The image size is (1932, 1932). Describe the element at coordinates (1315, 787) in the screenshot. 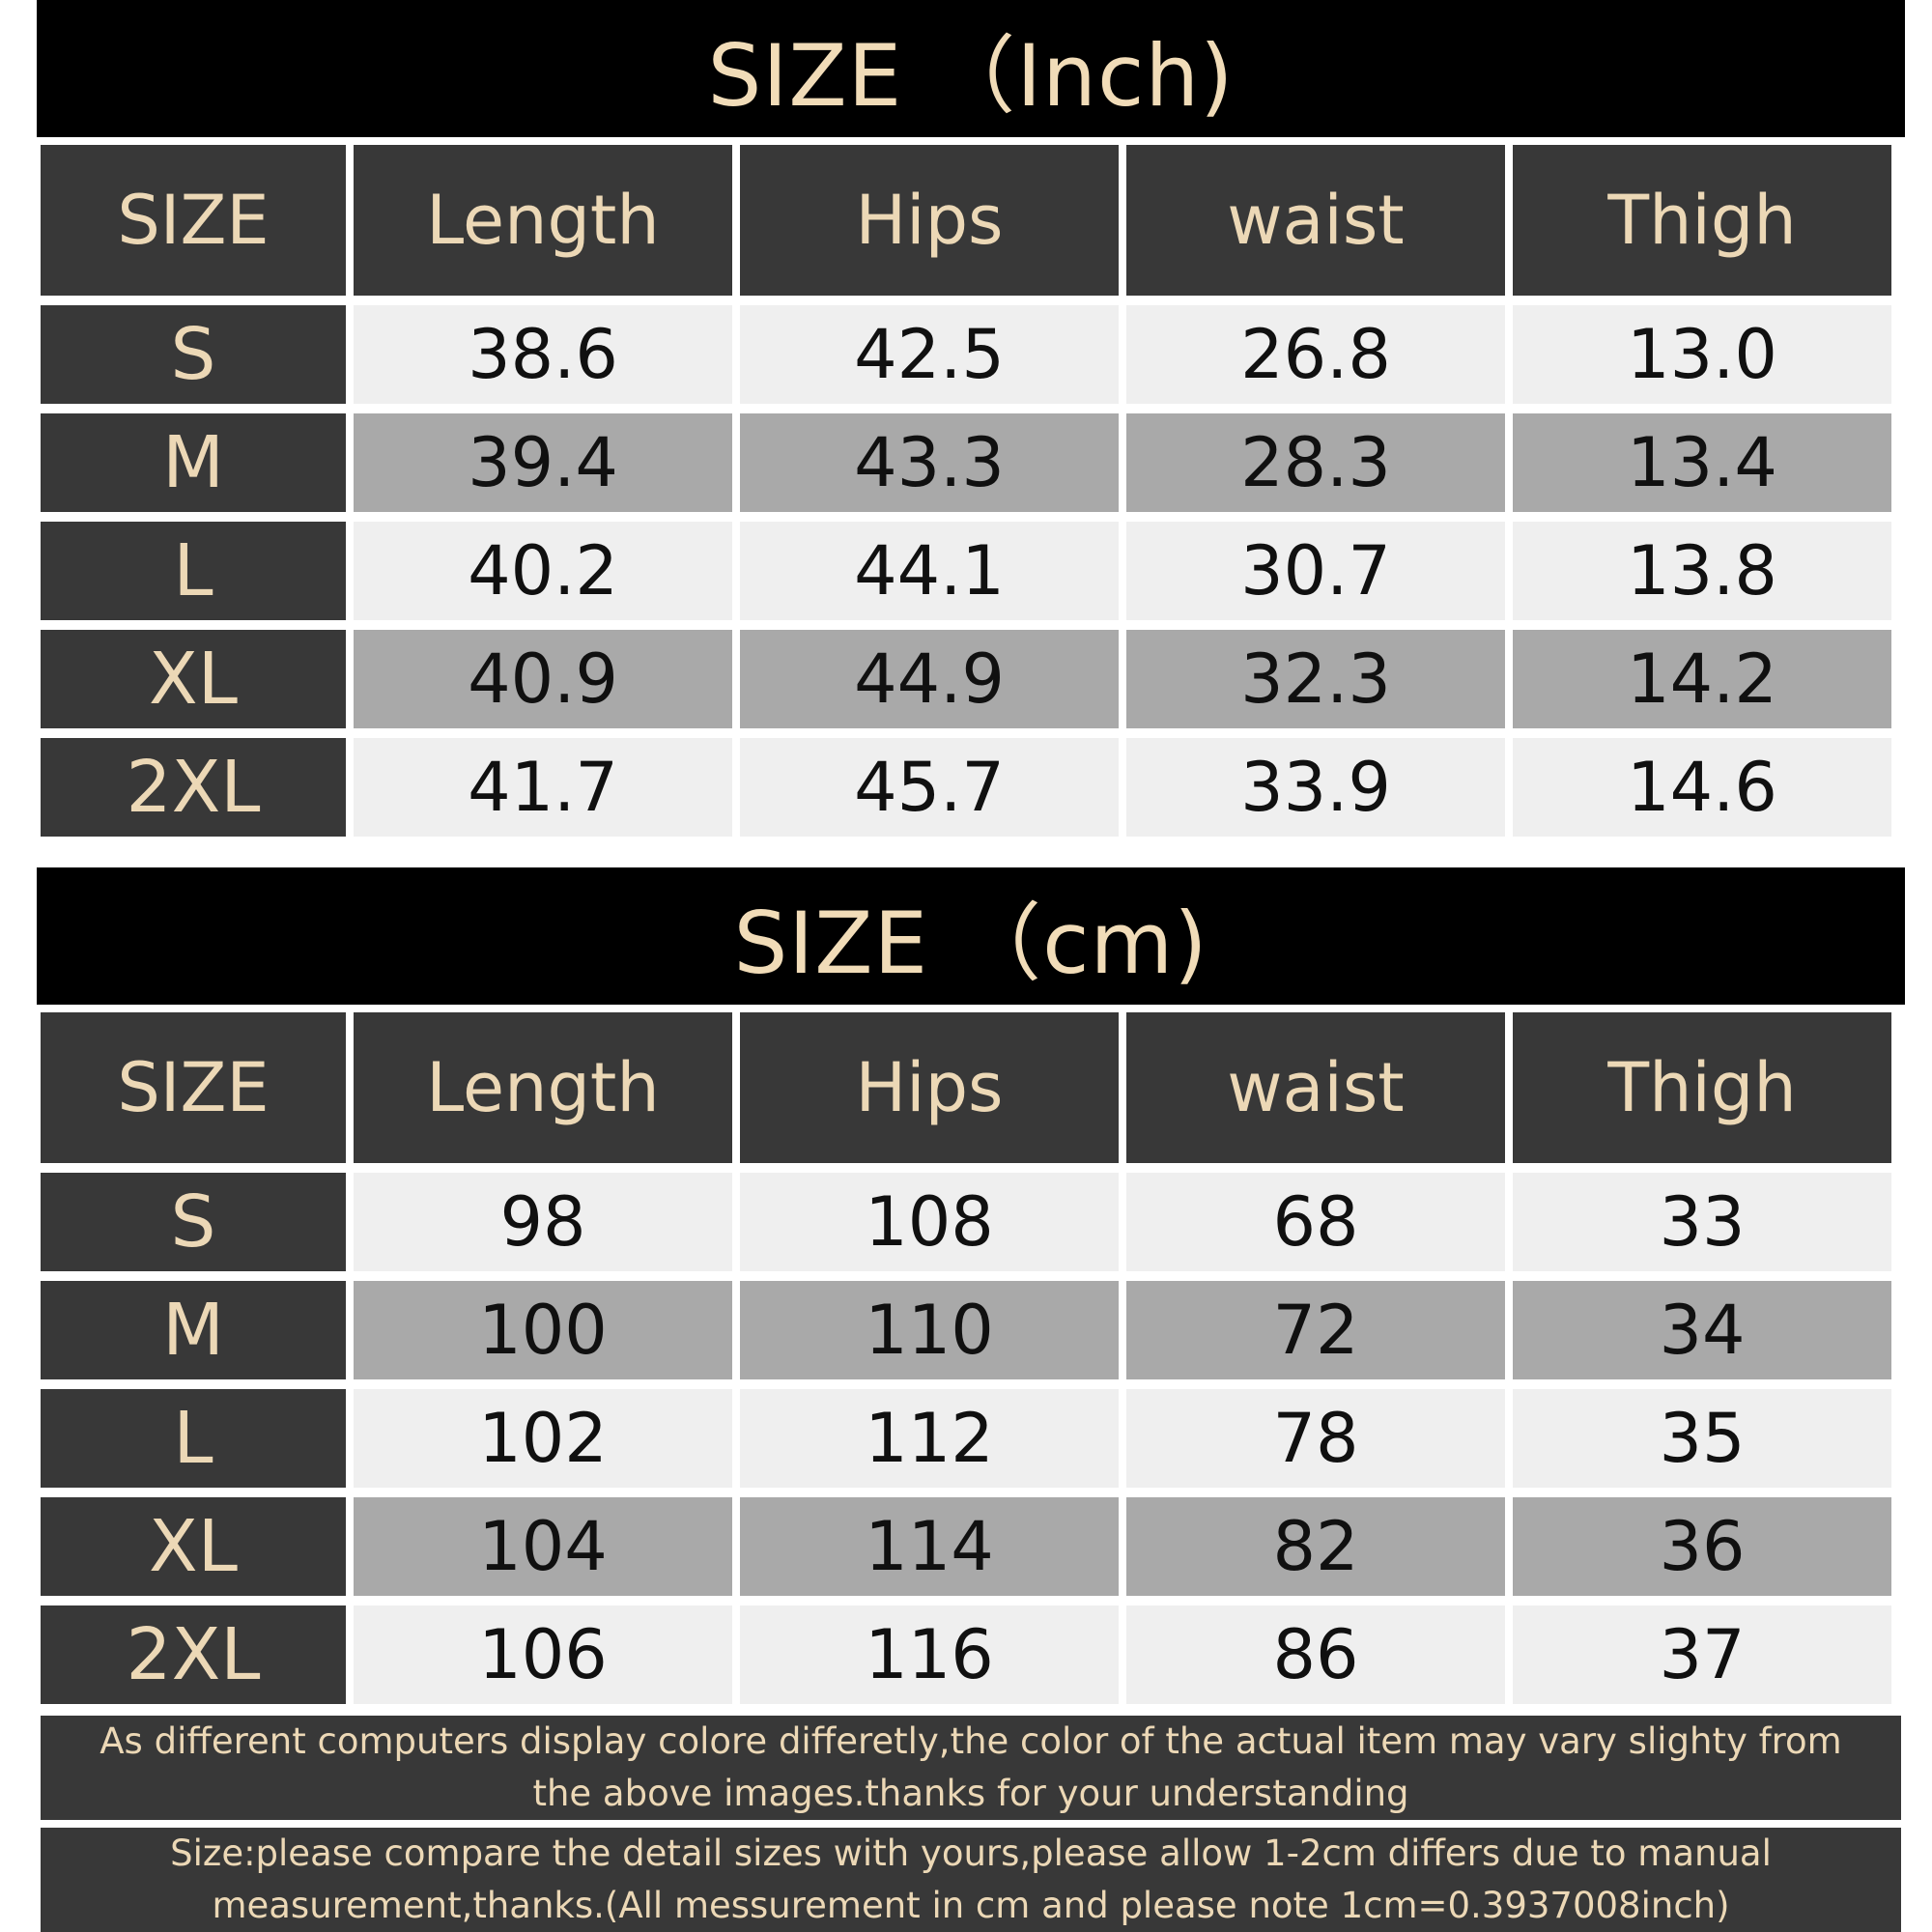

I see `waist-value: 33.9` at that location.